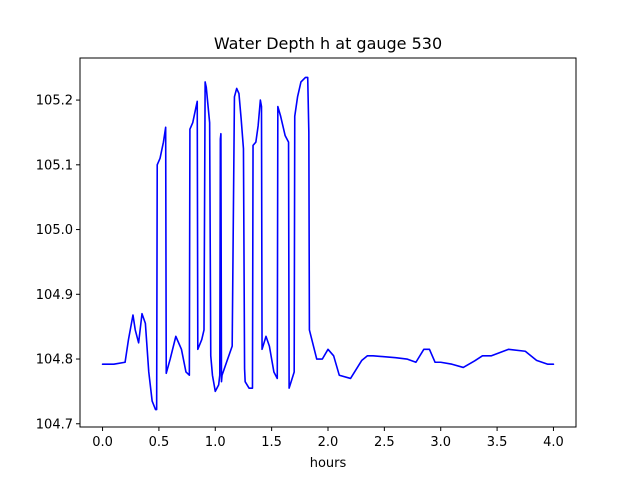  I want to click on chart-title: Water Depth h at gauge 530, so click(328, 43).